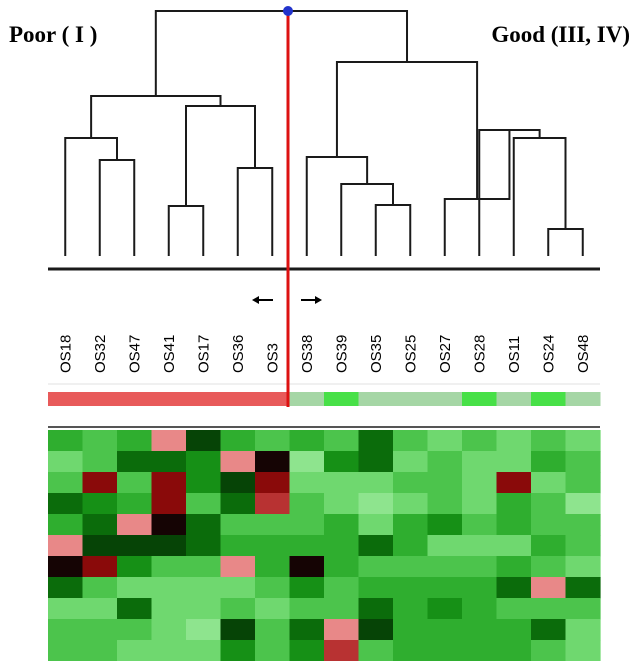  Describe the element at coordinates (341, 354) in the screenshot. I see `sample-label: OS39` at that location.